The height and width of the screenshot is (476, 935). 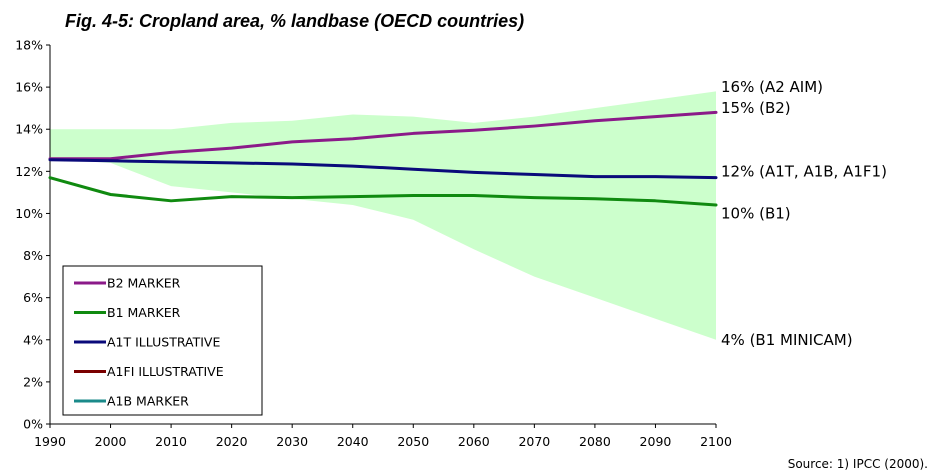 What do you see at coordinates (33, 255) in the screenshot?
I see `y-tick-label: 8%` at bounding box center [33, 255].